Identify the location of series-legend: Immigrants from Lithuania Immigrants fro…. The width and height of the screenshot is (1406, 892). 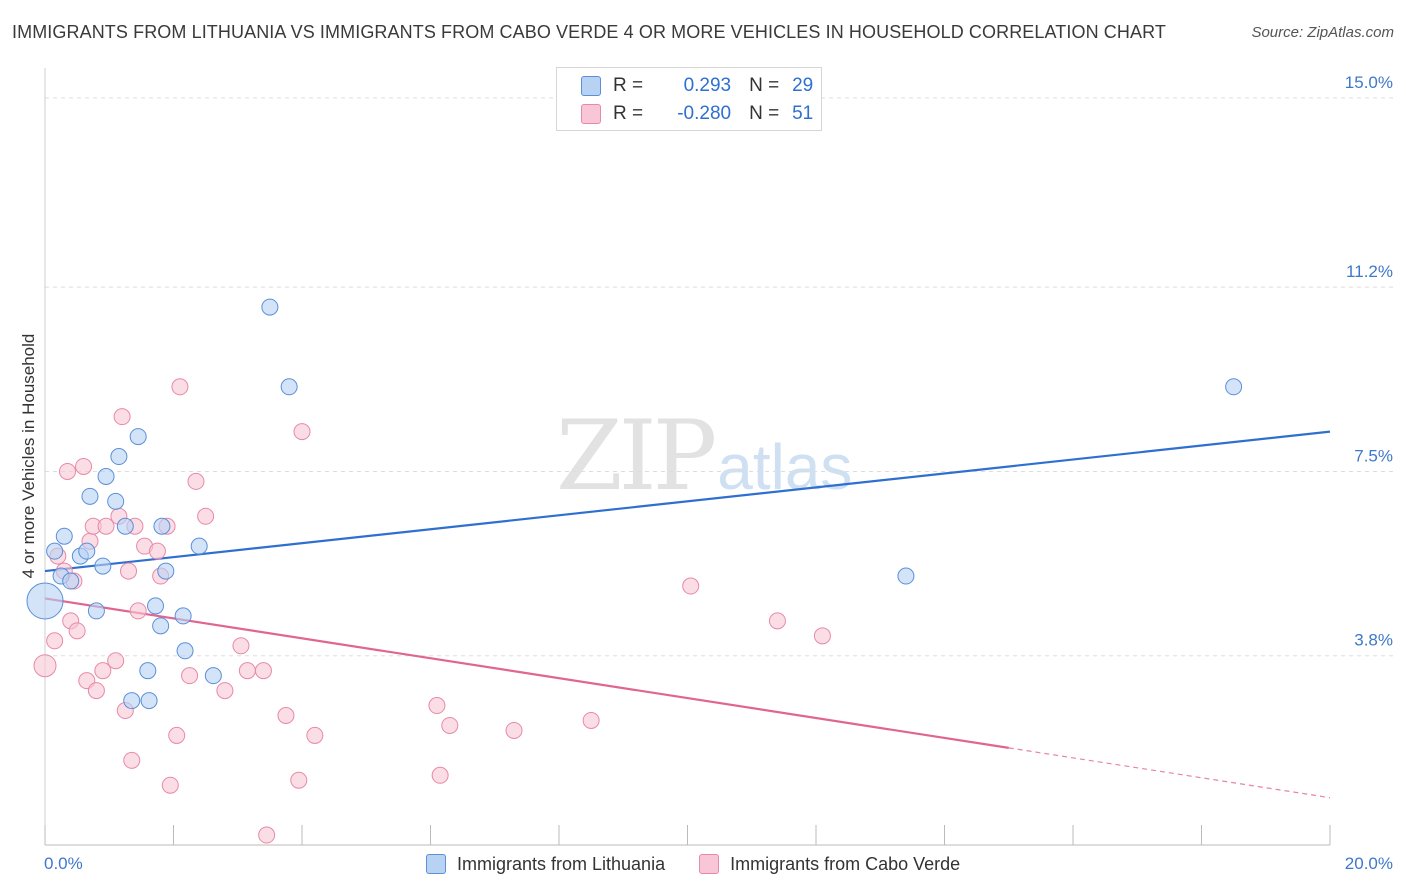
(693, 864).